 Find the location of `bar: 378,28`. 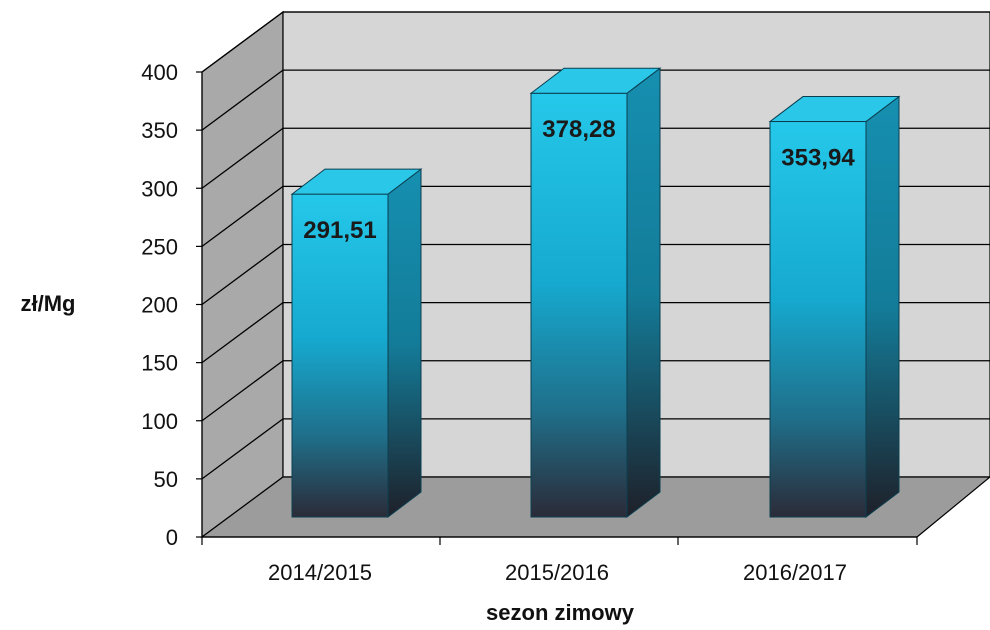

bar: 378,28 is located at coordinates (595, 293).